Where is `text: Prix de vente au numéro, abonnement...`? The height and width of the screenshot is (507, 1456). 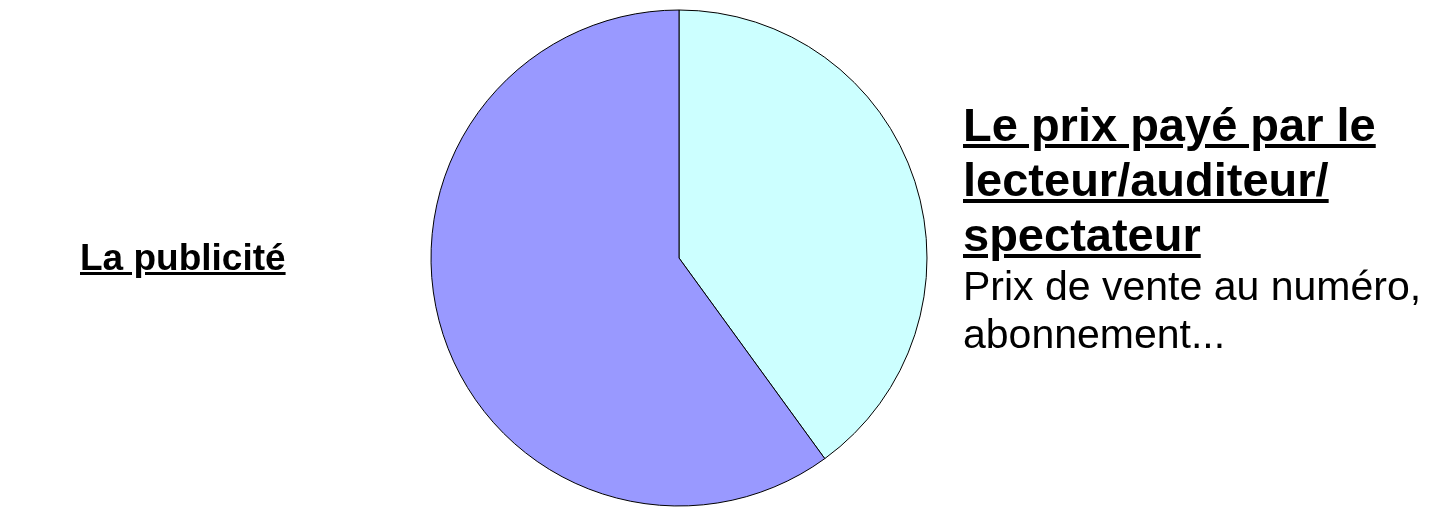 text: Prix de vente au numéro, abonnement... is located at coordinates (1193, 310).